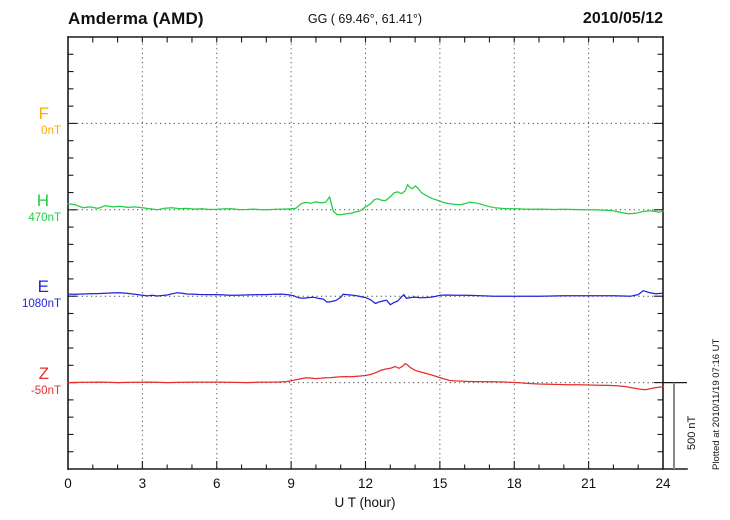  I want to click on plotted-at-note: Plotted at 2010/11/19 07:16 UT, so click(716, 404).